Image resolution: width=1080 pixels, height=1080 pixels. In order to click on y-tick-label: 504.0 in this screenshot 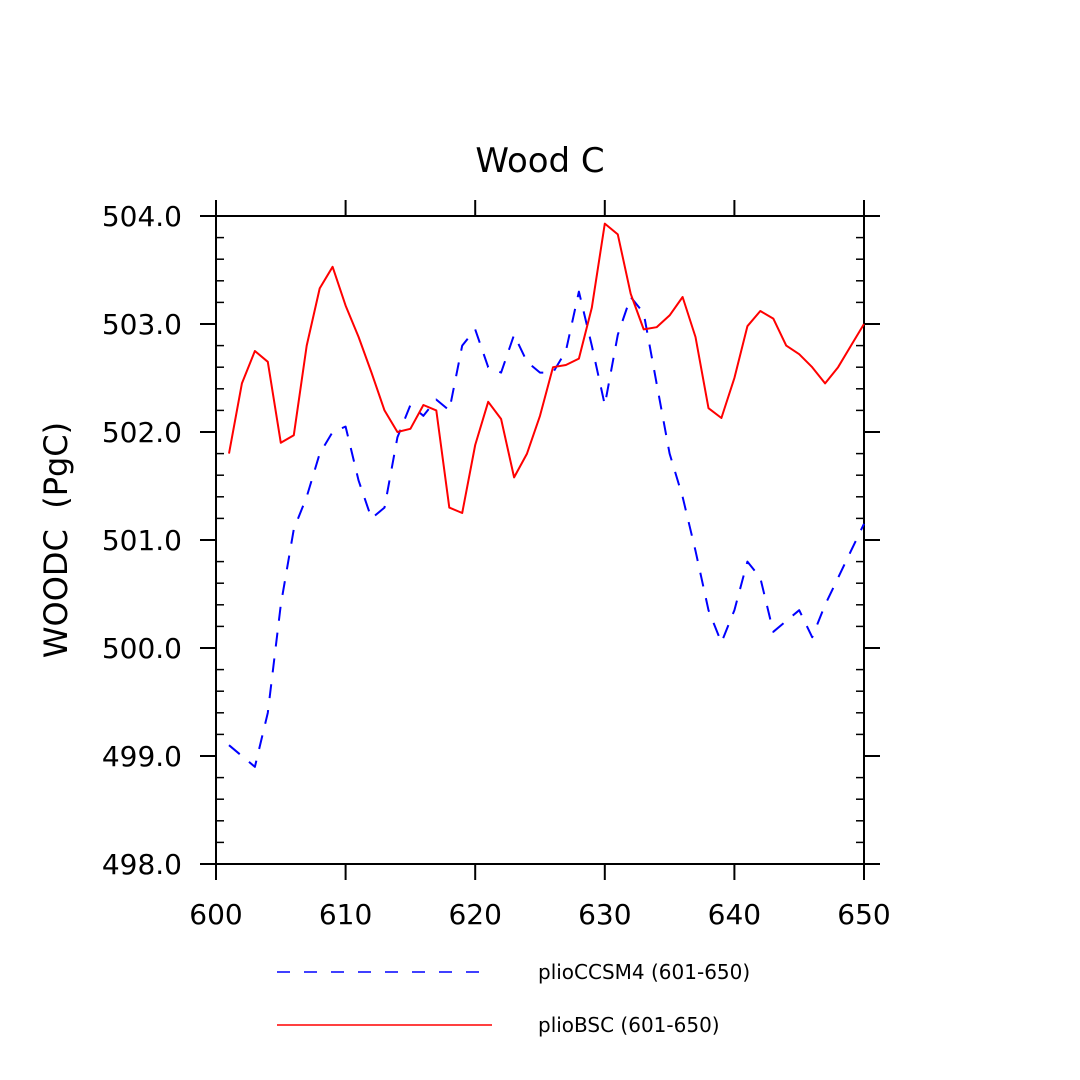, I will do `click(142, 216)`.